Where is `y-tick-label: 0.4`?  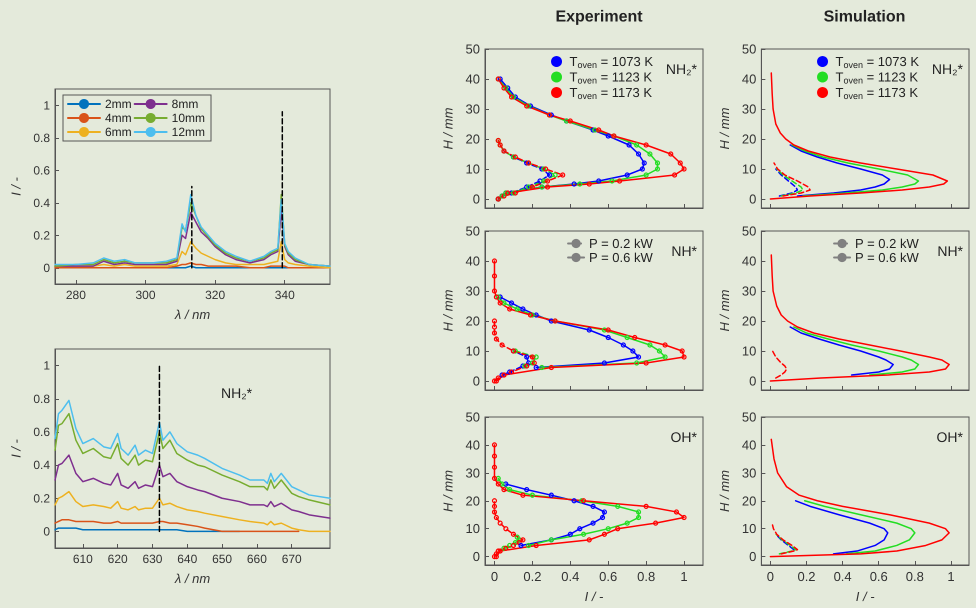
y-tick-label: 0.4 is located at coordinates (41, 465).